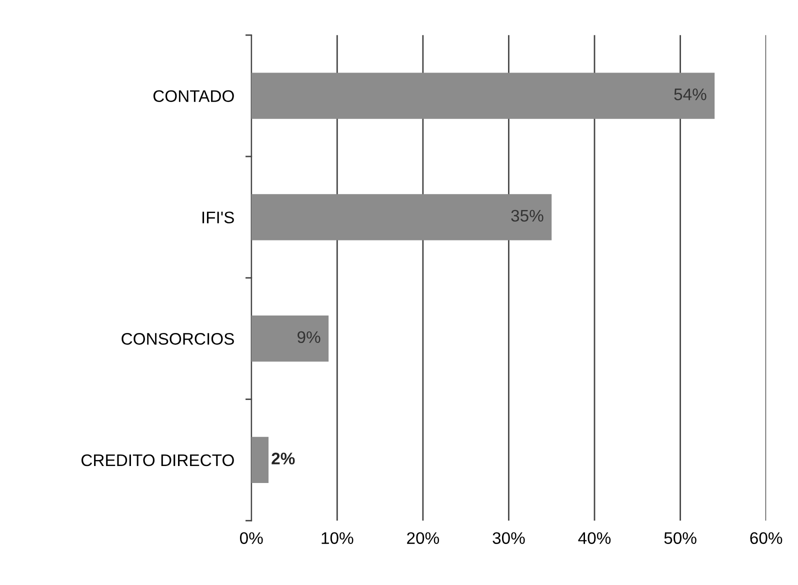 The width and height of the screenshot is (798, 585). I want to click on y-tick-label: CONTADO, so click(193, 96).